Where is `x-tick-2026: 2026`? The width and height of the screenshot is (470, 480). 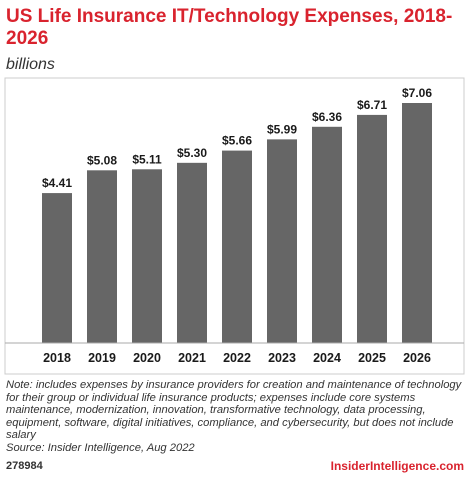 x-tick-2026: 2026 is located at coordinates (417, 358).